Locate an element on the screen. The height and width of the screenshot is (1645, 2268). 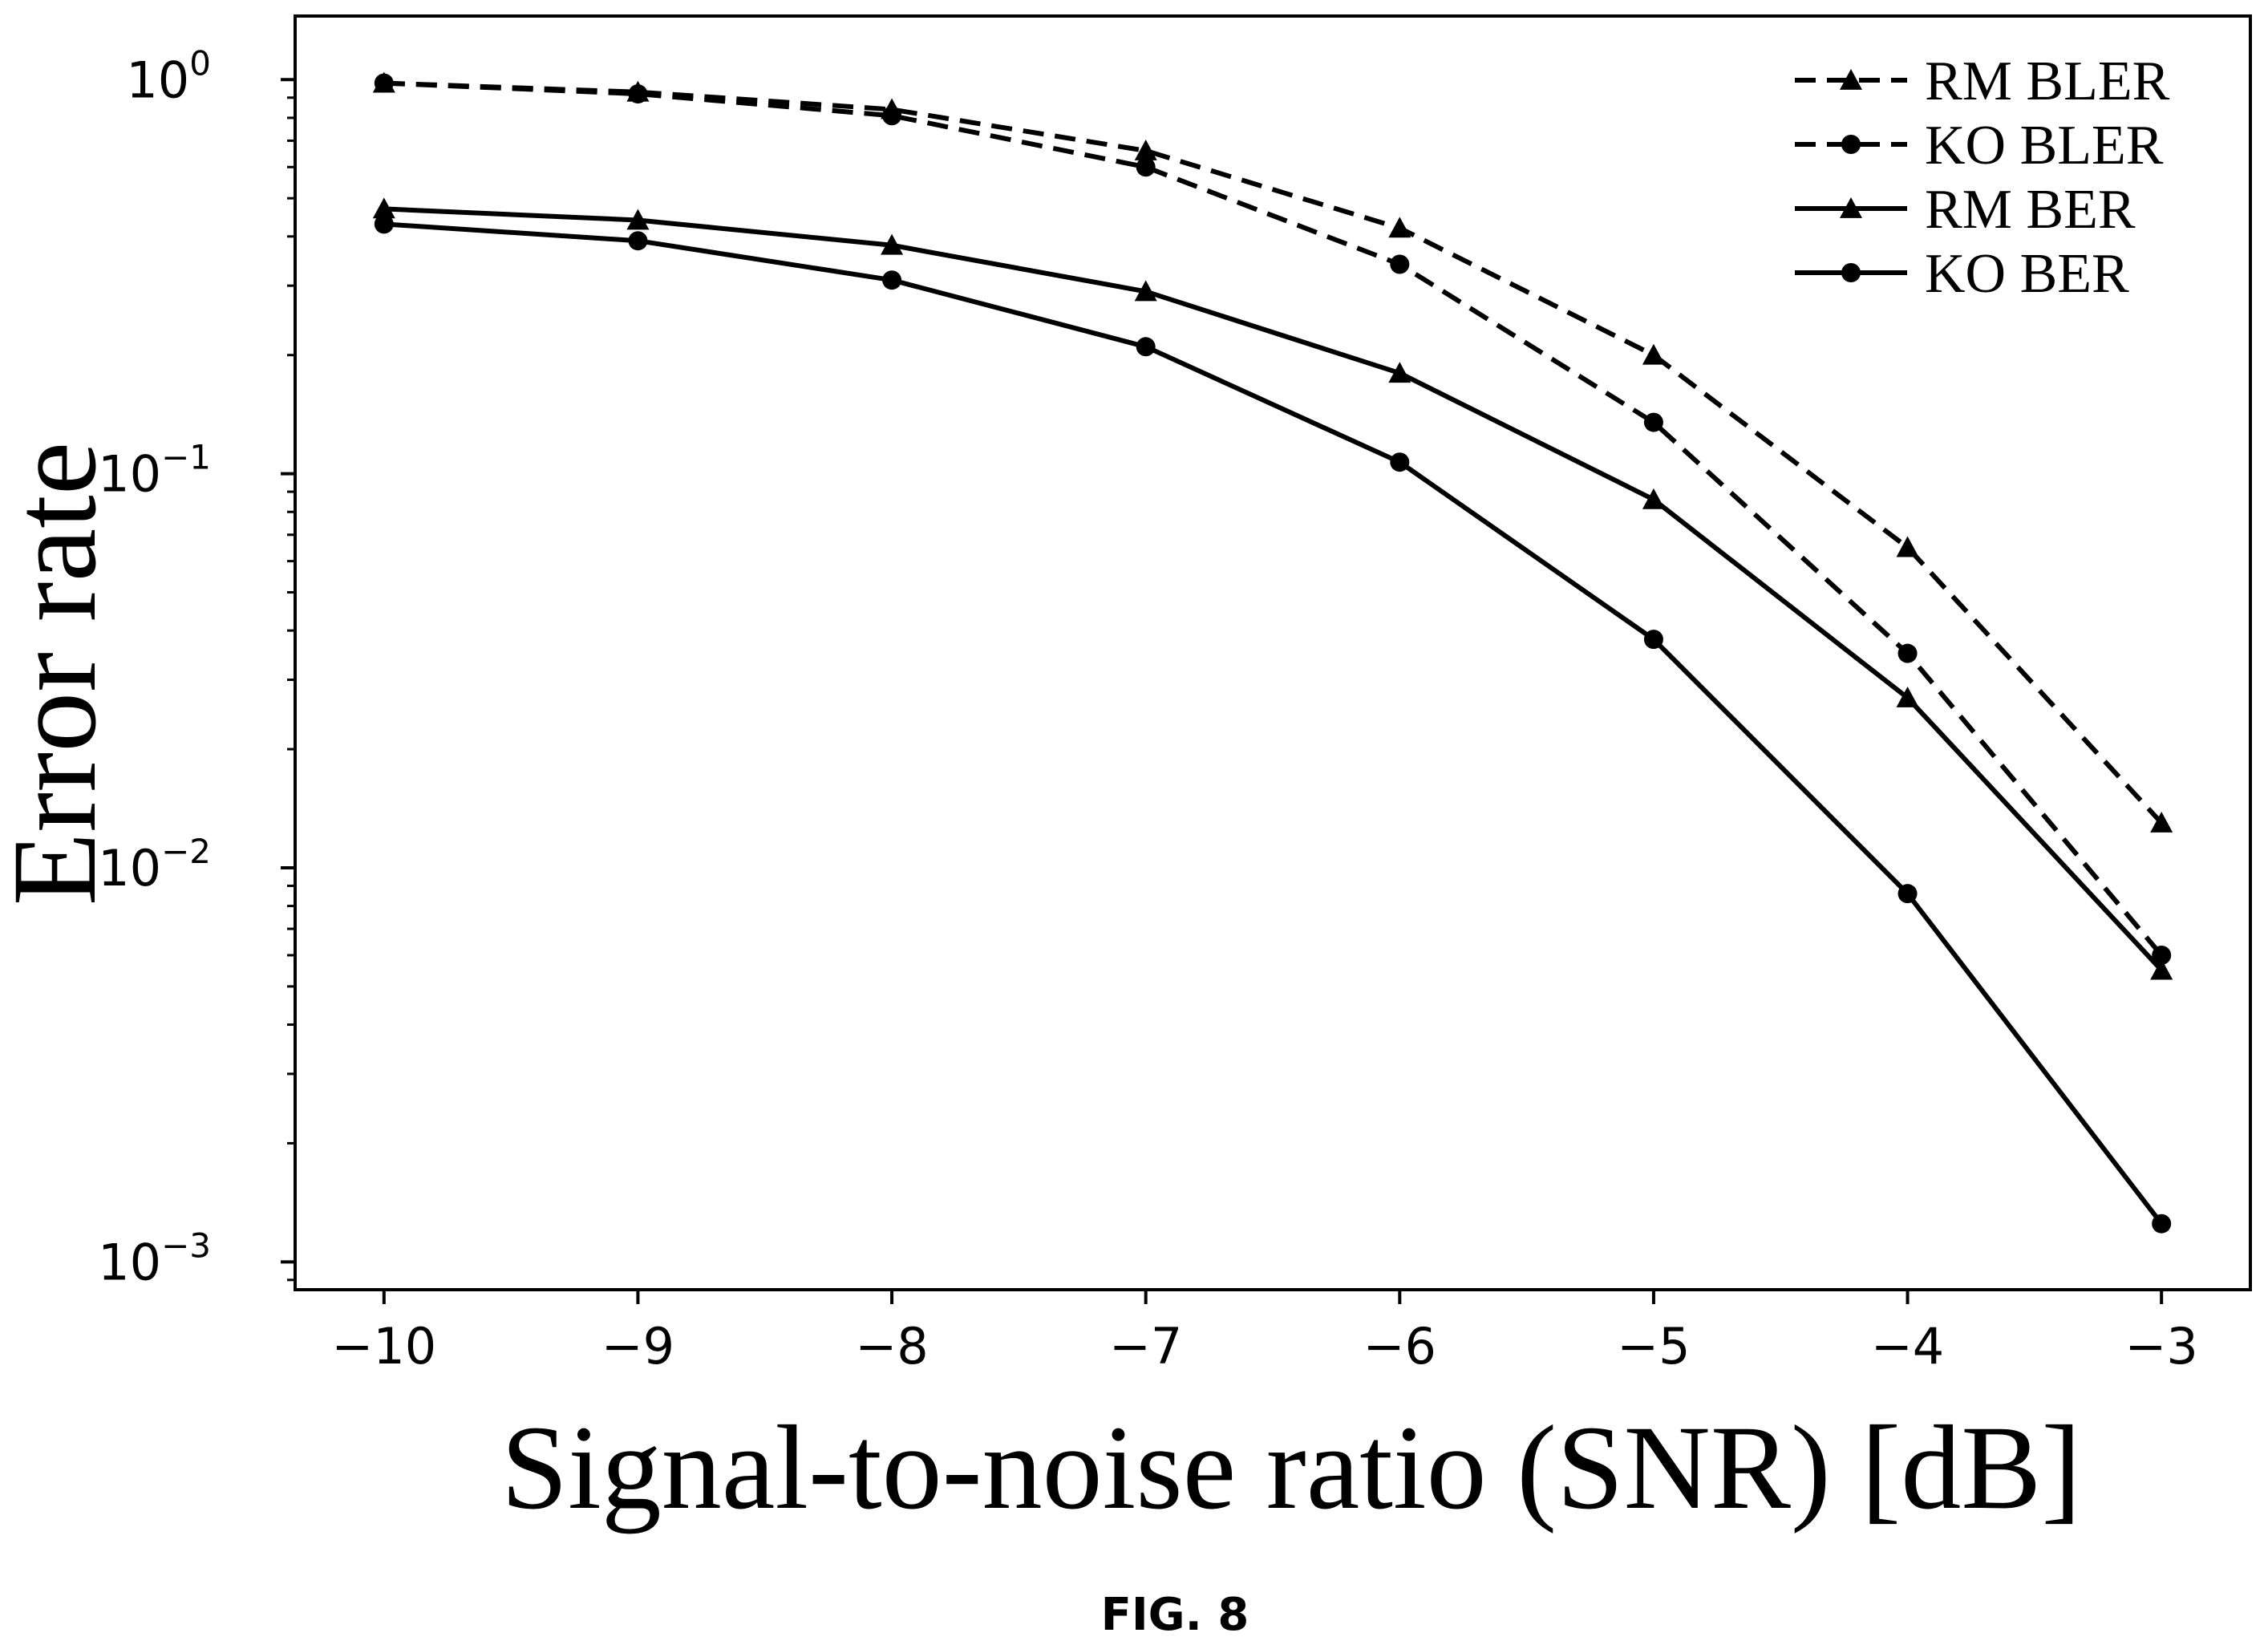
legend-item: RM BER is located at coordinates (1965, 210).